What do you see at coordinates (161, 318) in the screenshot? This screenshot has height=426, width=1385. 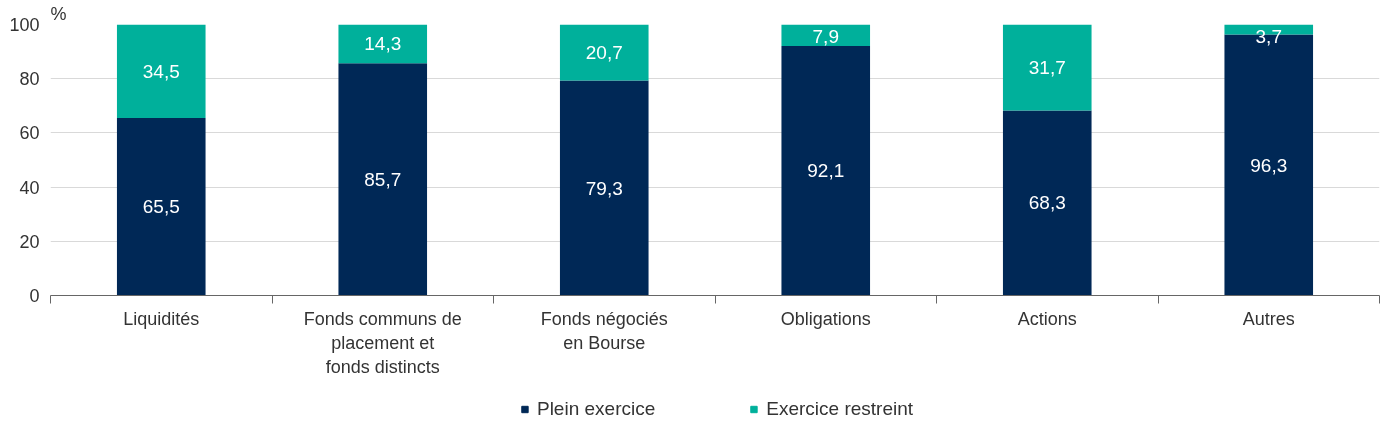 I see `x-tick-label: Liquidités` at bounding box center [161, 318].